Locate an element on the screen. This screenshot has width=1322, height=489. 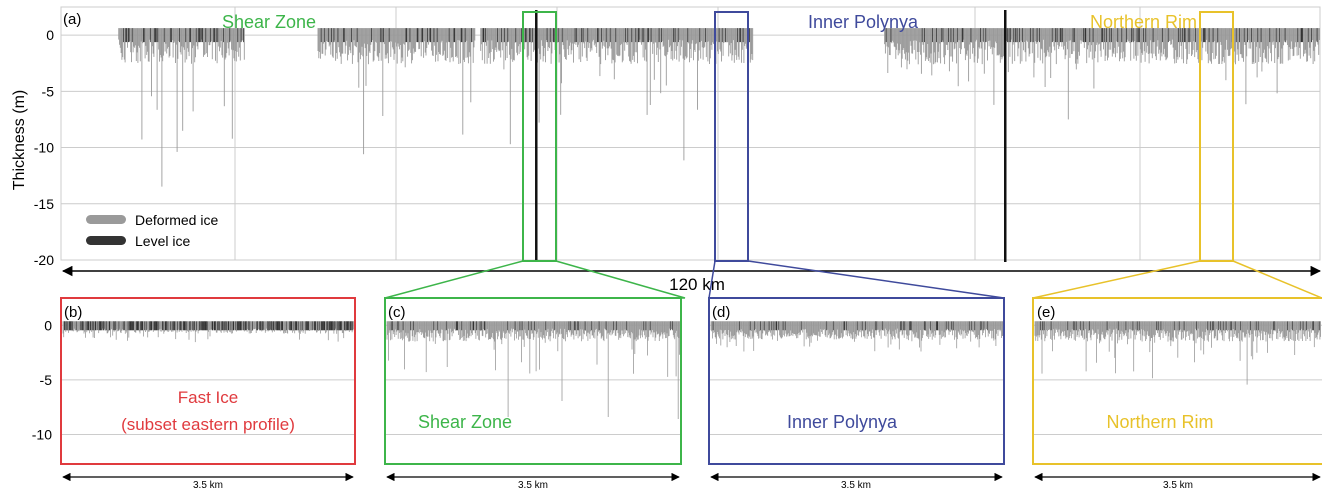
zoom-box-shear-zone is located at coordinates (539, 136).